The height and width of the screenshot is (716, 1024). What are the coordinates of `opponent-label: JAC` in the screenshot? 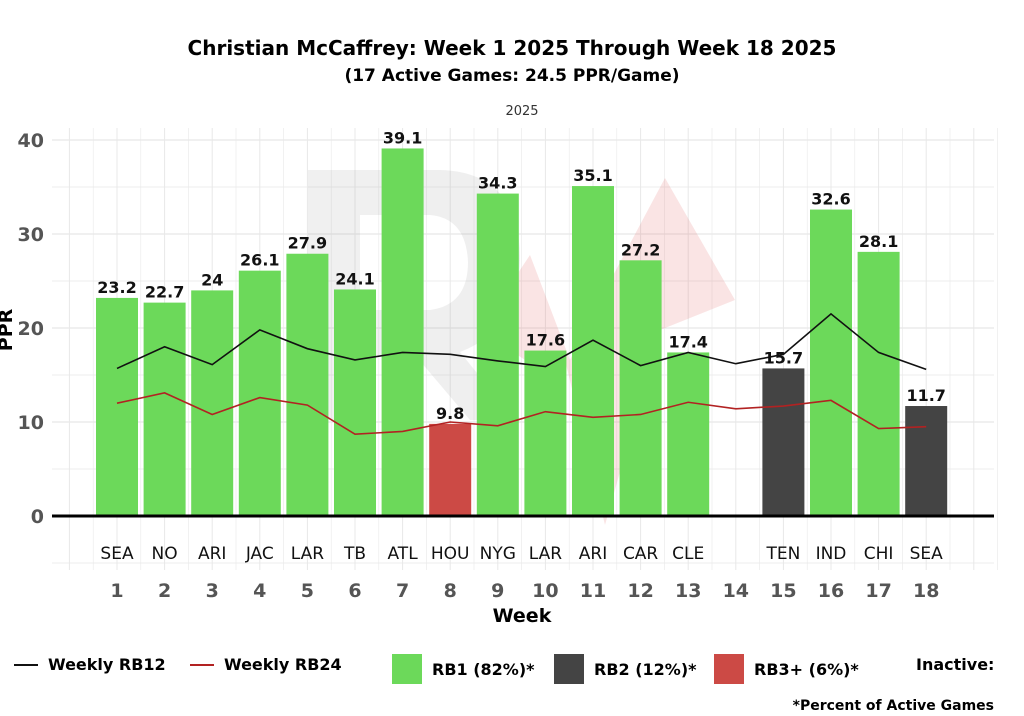 It's located at (259, 554).